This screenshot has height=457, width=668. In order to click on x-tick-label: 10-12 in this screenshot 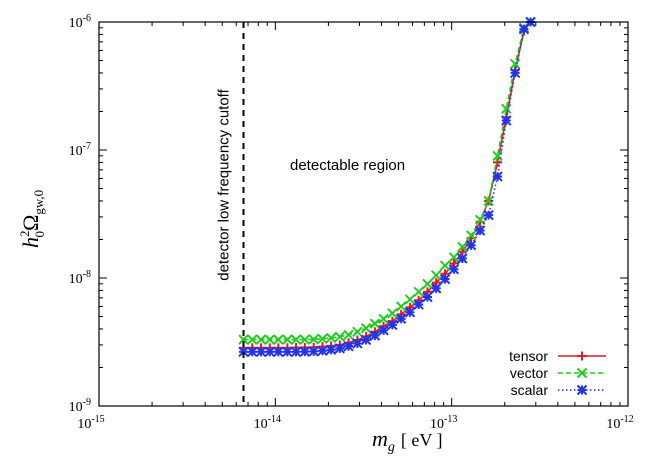, I will do `click(619, 423)`.